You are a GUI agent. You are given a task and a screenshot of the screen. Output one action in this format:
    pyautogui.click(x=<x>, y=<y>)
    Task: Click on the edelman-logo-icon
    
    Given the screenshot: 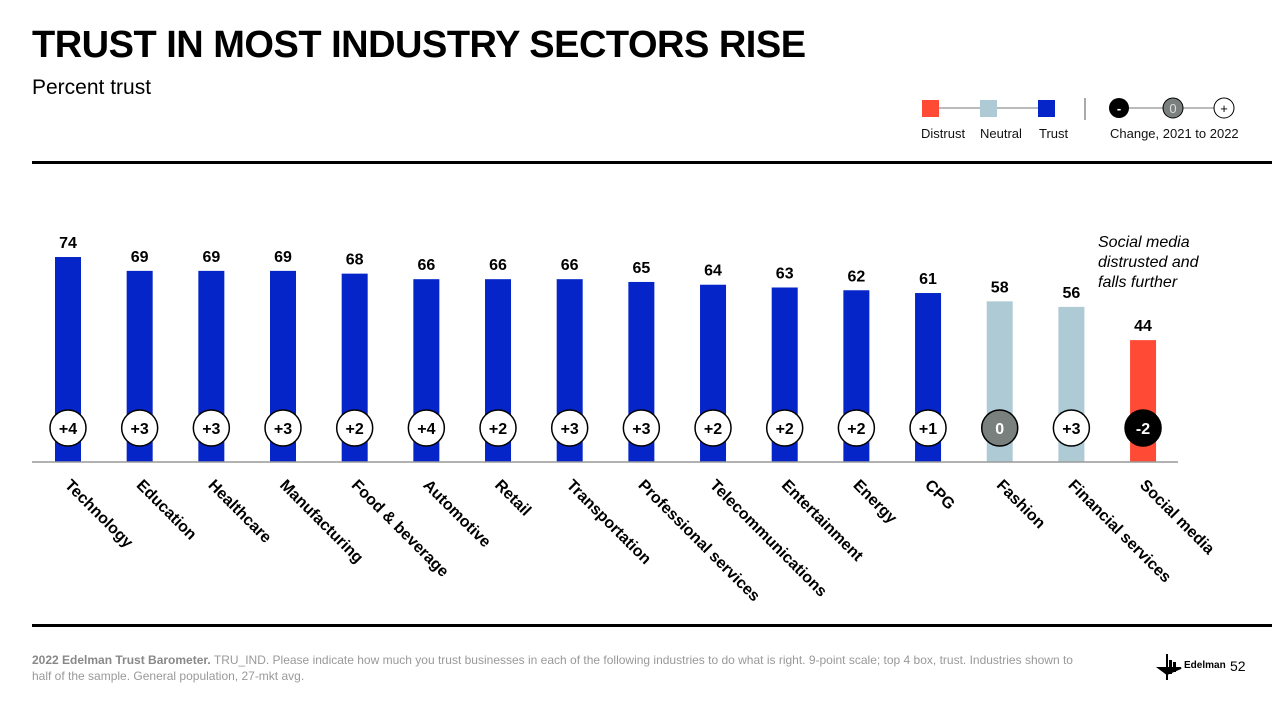 What is the action you would take?
    pyautogui.click(x=1169, y=667)
    